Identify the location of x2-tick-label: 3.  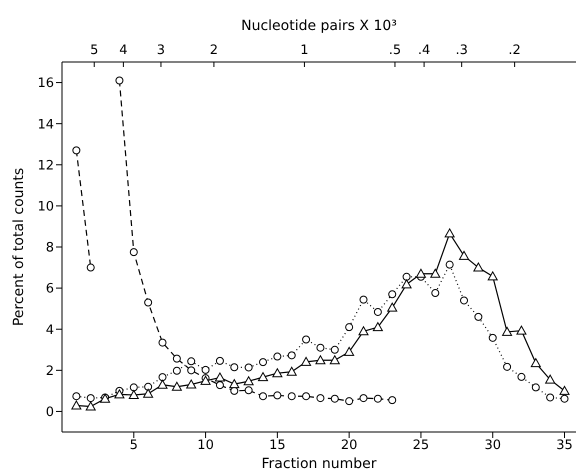
(161, 50).